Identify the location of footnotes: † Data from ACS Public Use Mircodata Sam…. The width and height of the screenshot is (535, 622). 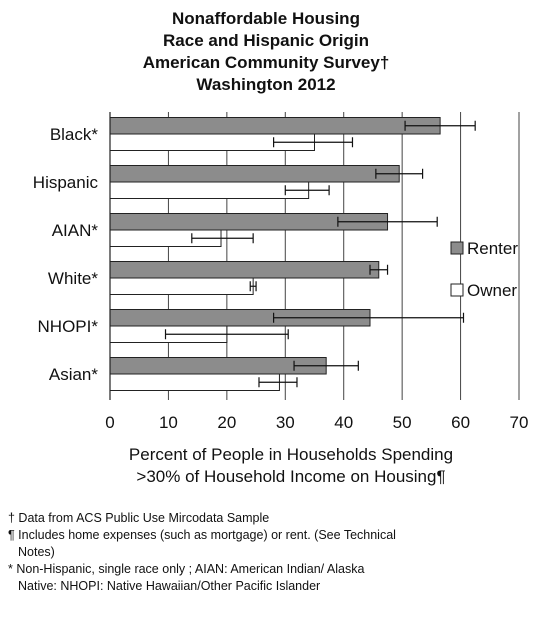
(270, 552).